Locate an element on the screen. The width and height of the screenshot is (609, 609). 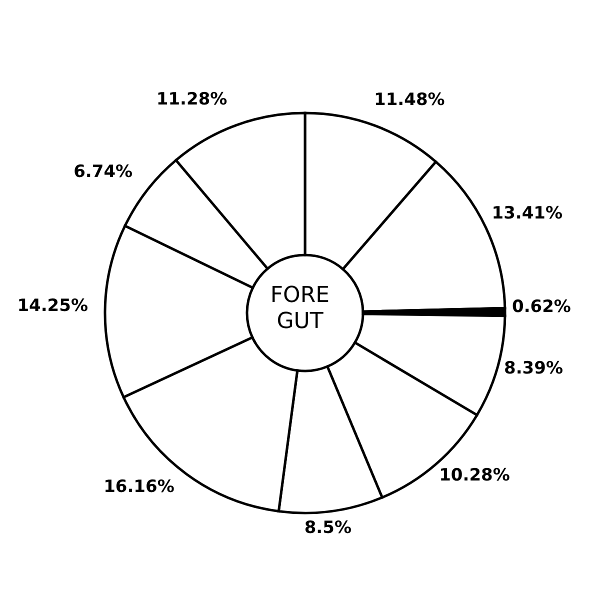
data-label: 11.28% is located at coordinates (192, 99).